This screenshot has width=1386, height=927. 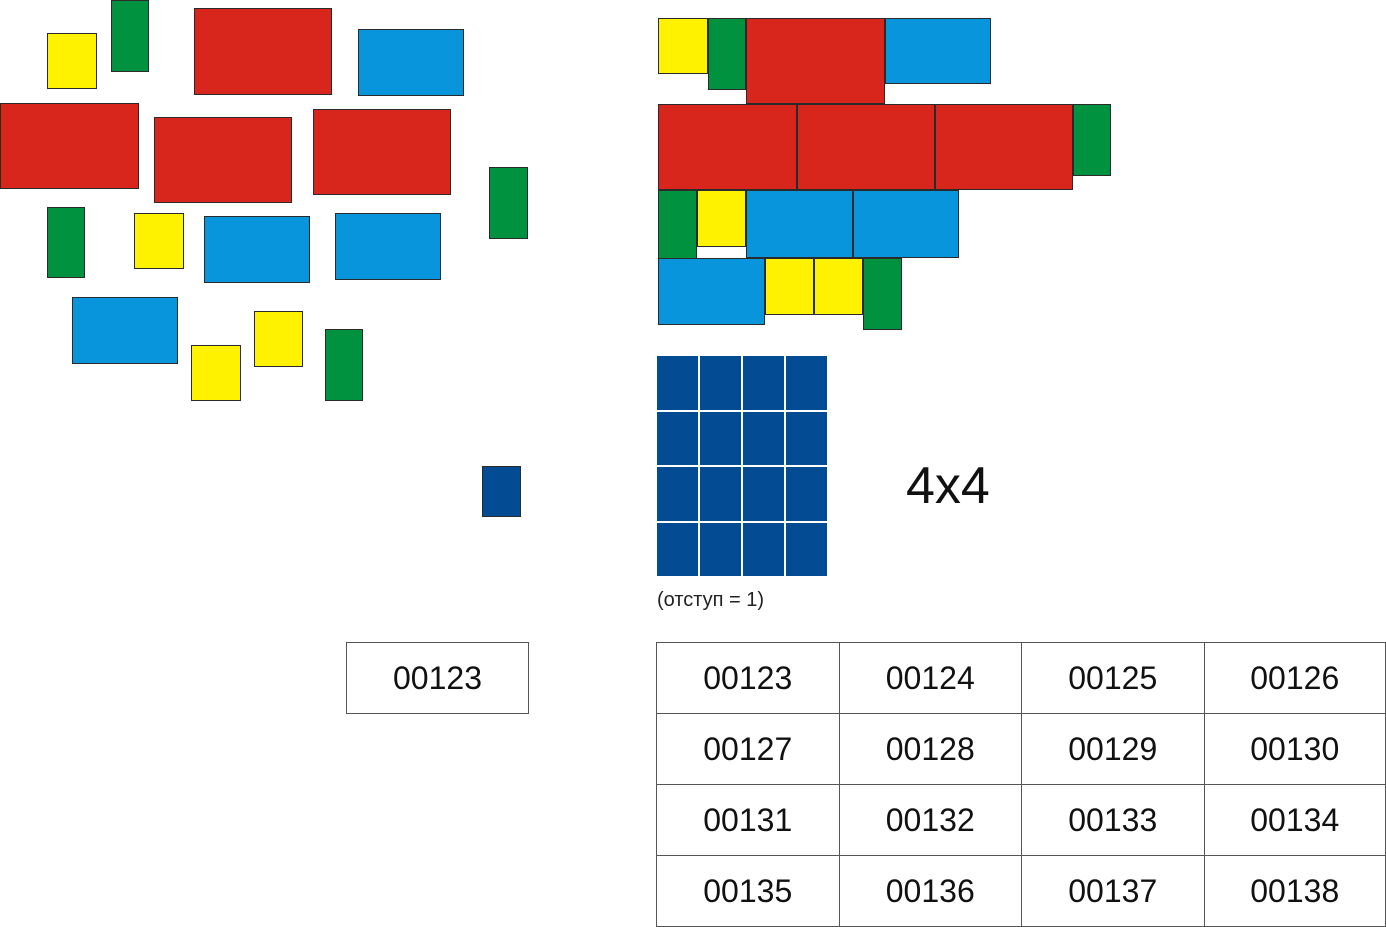 I want to click on number-table-cell: 00126, so click(x=1294, y=678).